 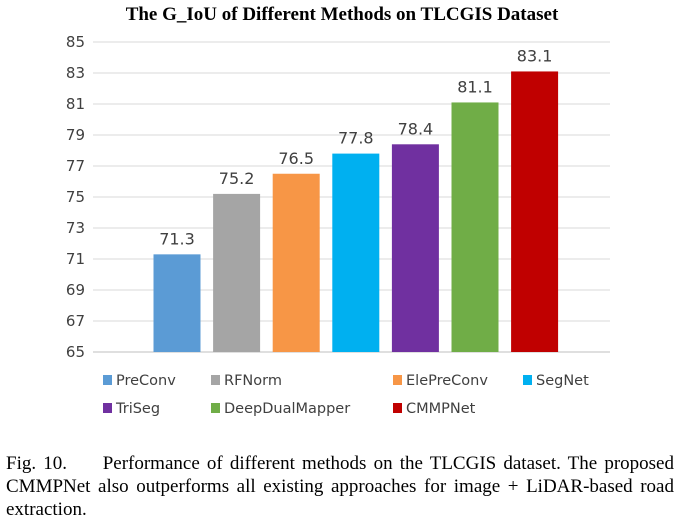 I want to click on y-axis-ticks: 65 67 69 71 73 75 77 79 81 83 85, so click(x=75, y=197).